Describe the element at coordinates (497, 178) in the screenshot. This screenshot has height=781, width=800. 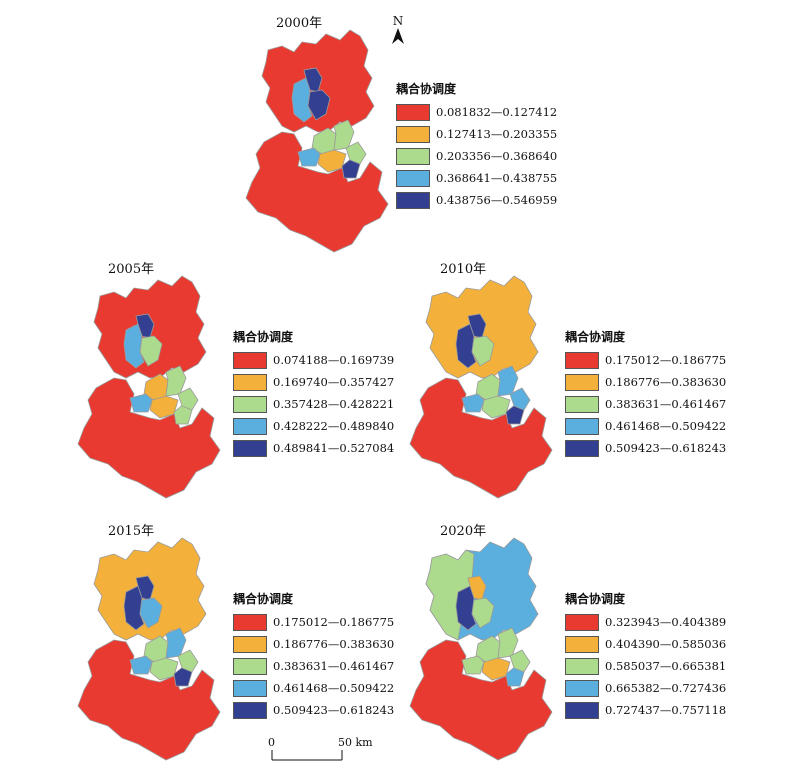
I see `legend-label: 0.368641—0.438755` at that location.